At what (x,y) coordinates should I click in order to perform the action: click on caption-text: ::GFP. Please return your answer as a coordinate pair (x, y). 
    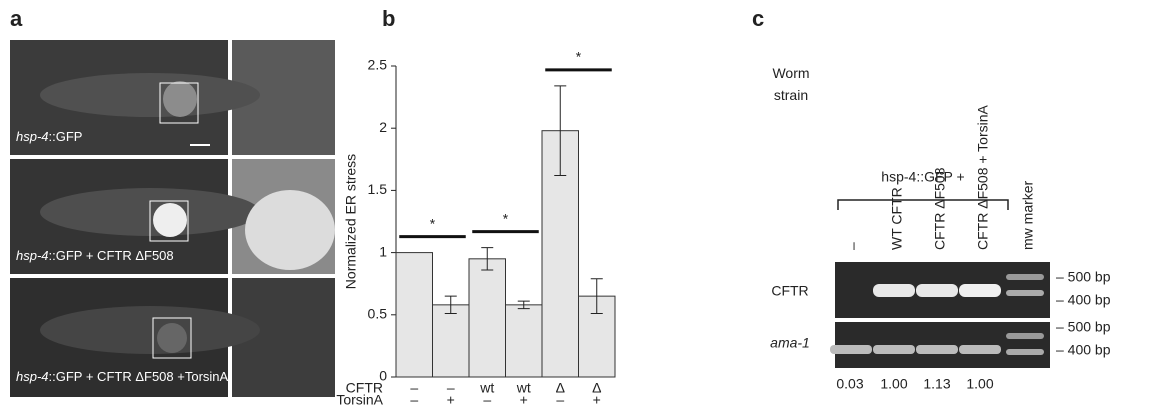
    Looking at the image, I should click on (66, 136).